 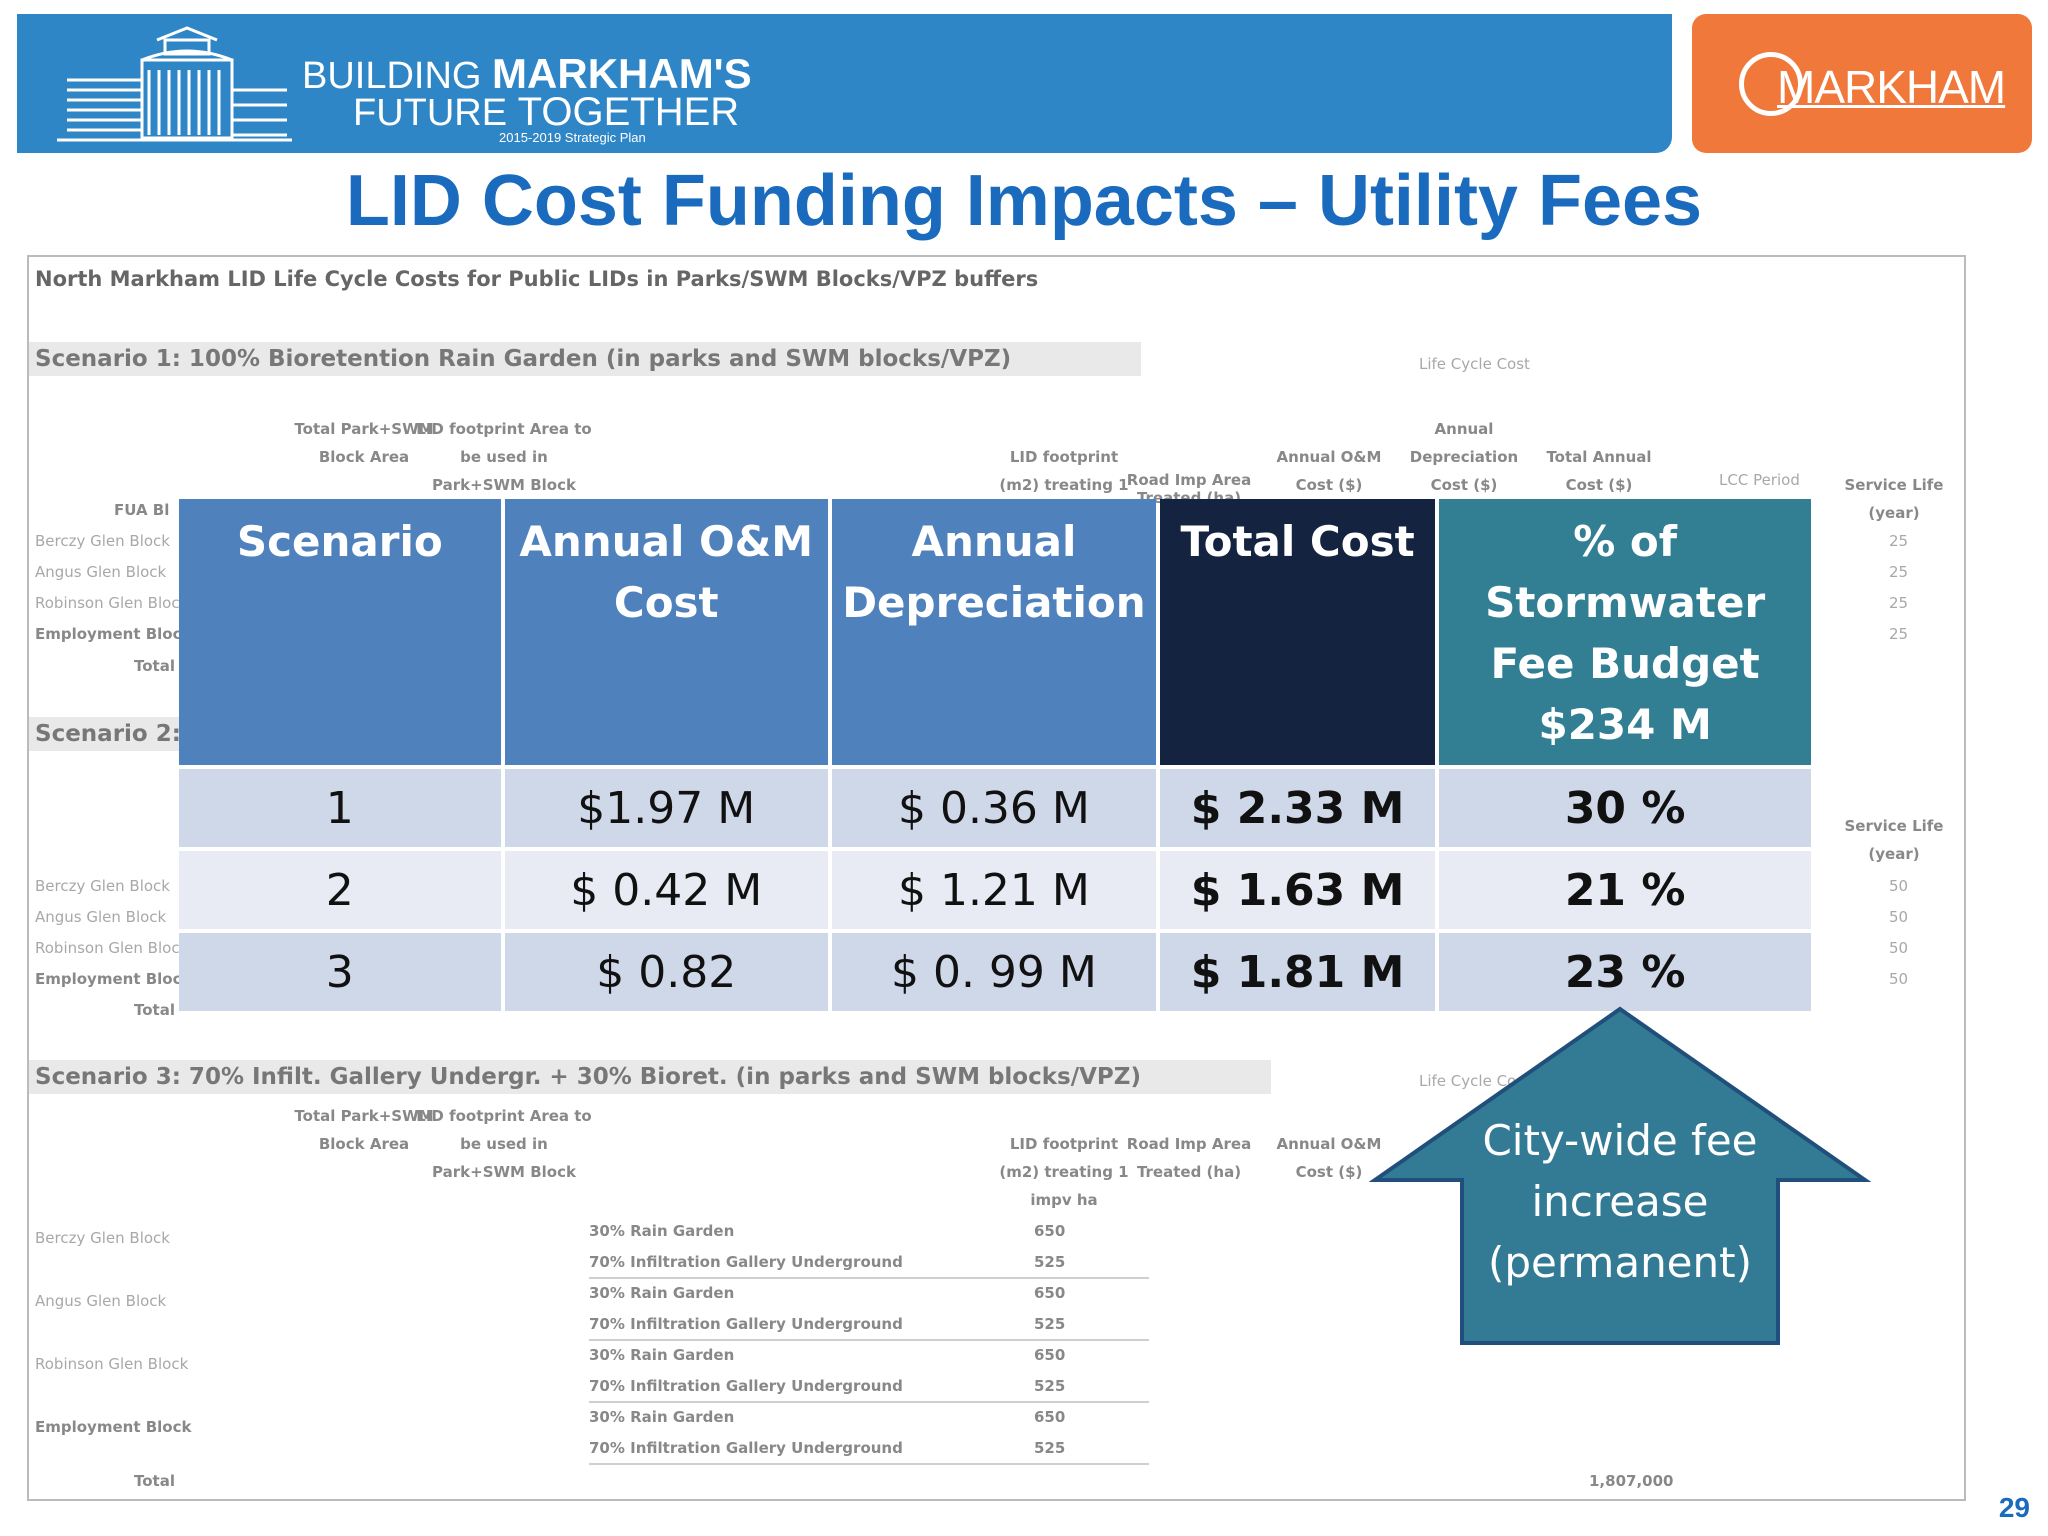 I want to click on cell-pct-fee: 30 %, so click(x=1625, y=808).